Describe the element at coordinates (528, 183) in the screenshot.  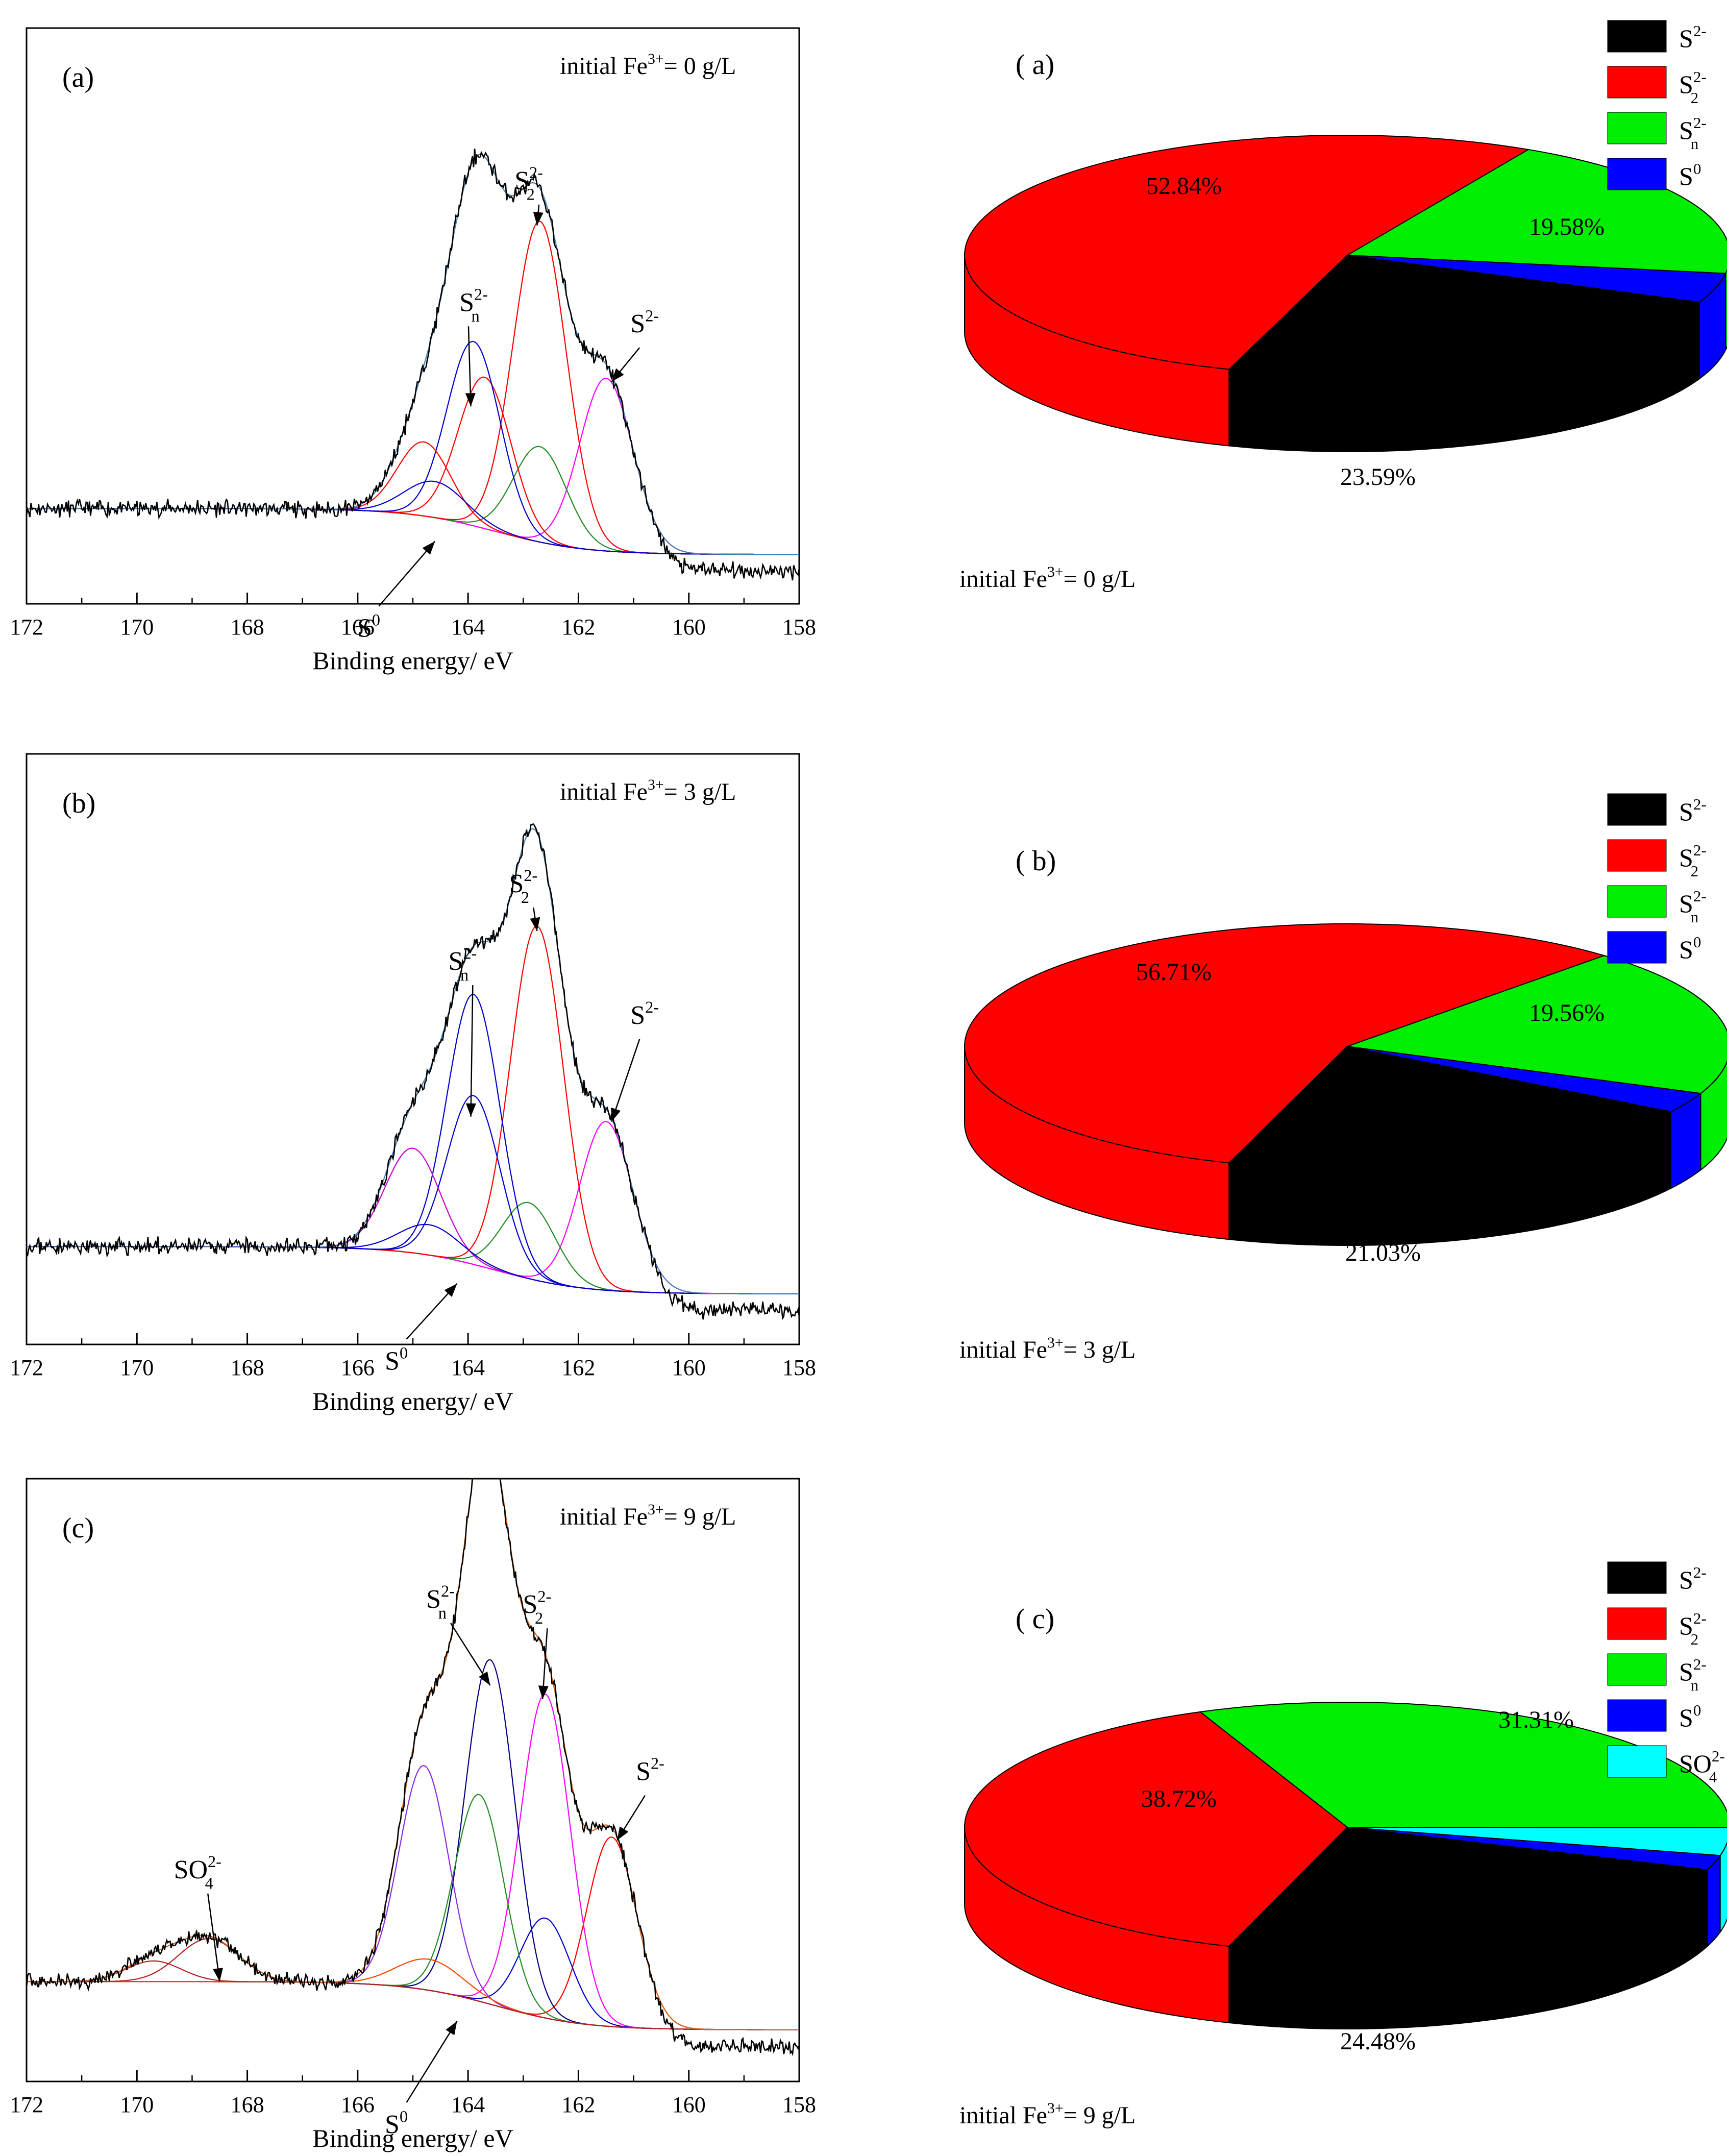
I see `annotation-label: S2- 2` at that location.